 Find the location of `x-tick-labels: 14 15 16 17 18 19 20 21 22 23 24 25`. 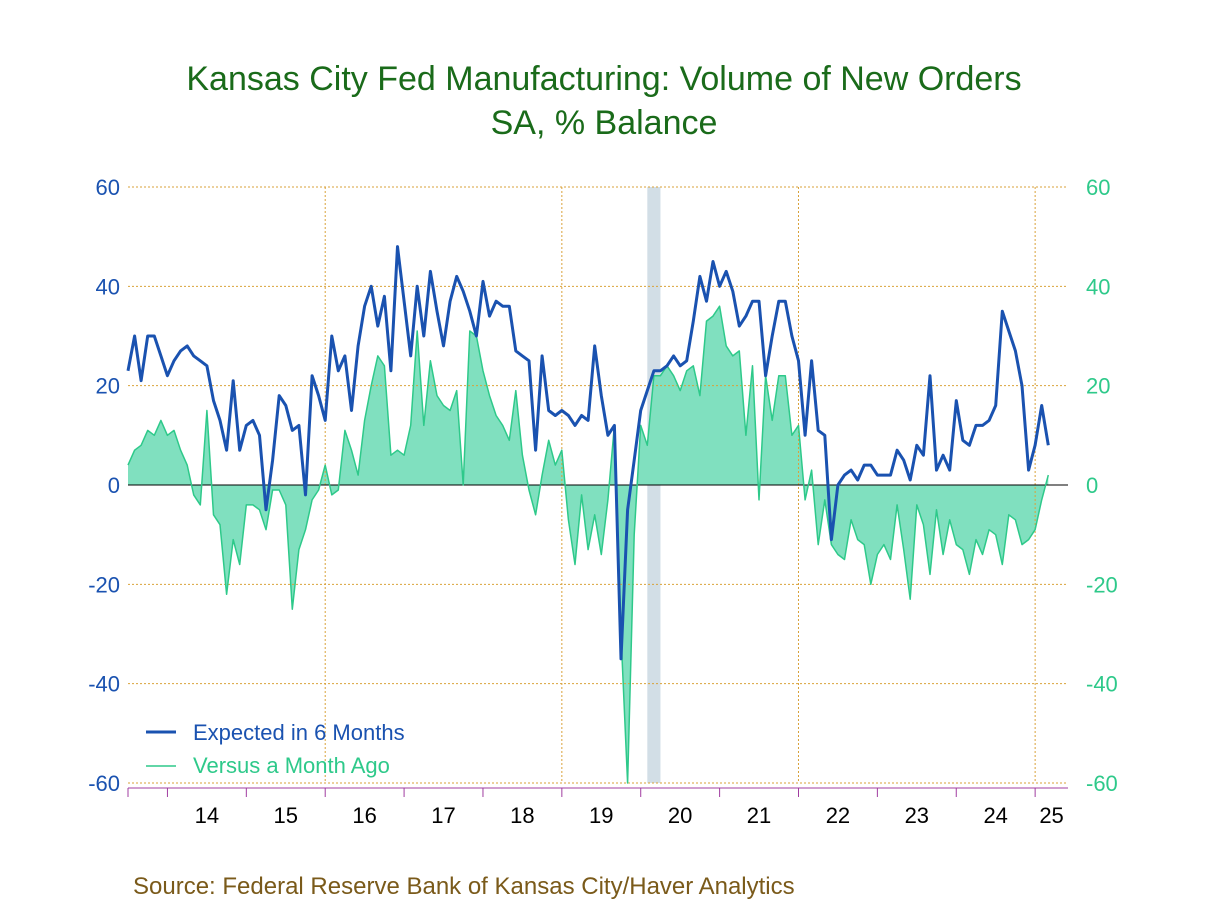

x-tick-labels: 14 15 16 17 18 19 20 21 22 23 24 25 is located at coordinates (629, 815).